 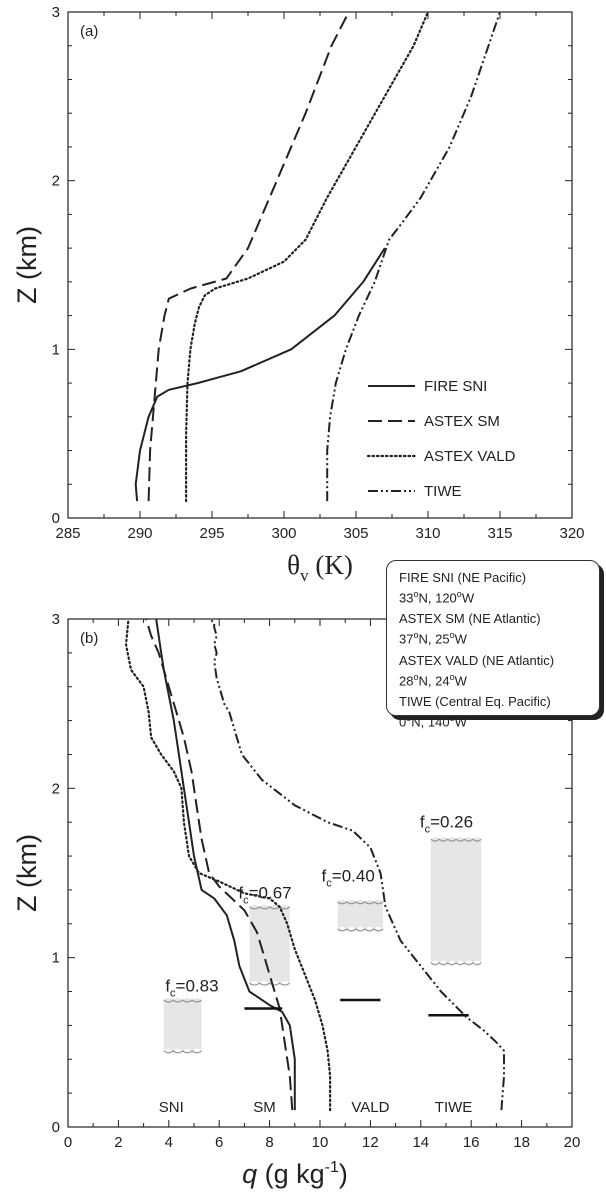 I want to click on fc-label-value: =0.26, so click(x=451, y=821).